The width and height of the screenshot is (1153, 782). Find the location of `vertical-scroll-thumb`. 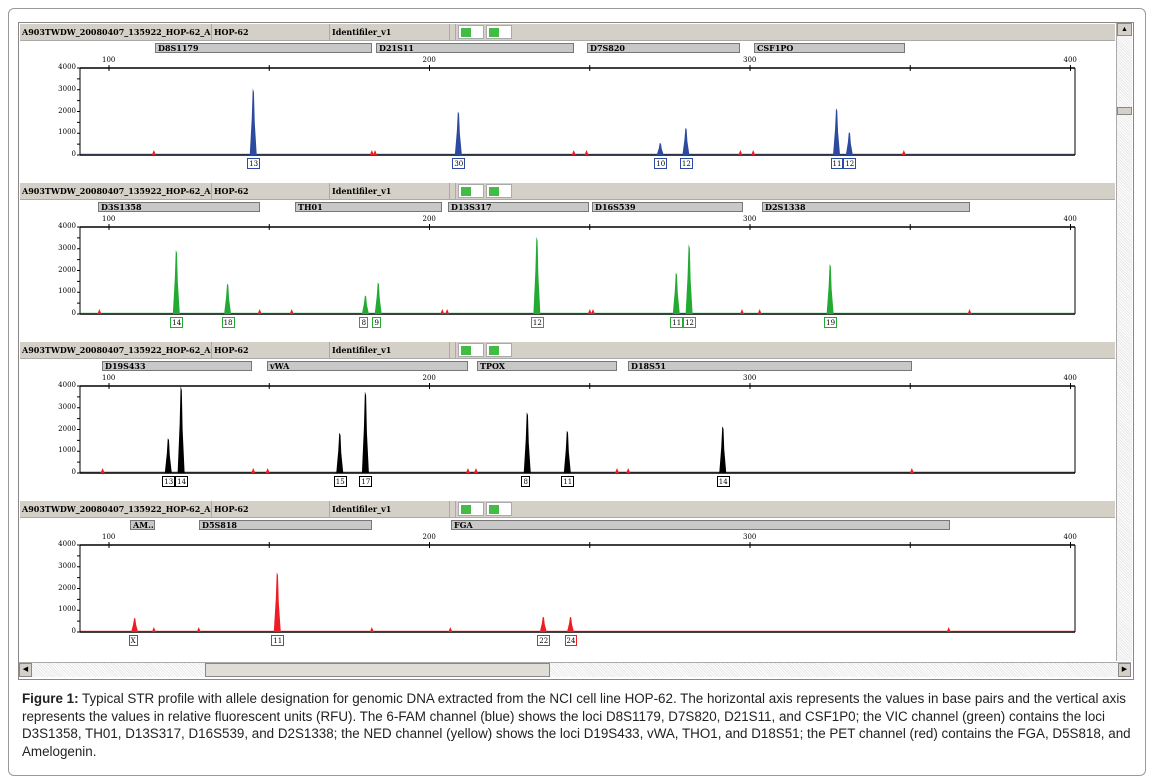

vertical-scroll-thumb is located at coordinates (1124, 111).